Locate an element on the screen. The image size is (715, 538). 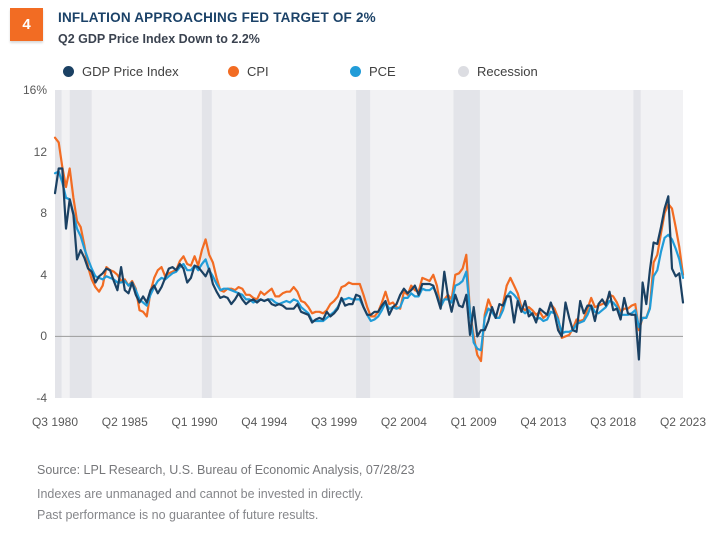
chart-title: INFLATION APPROACHING FED TARGET OF 2% is located at coordinates (217, 17).